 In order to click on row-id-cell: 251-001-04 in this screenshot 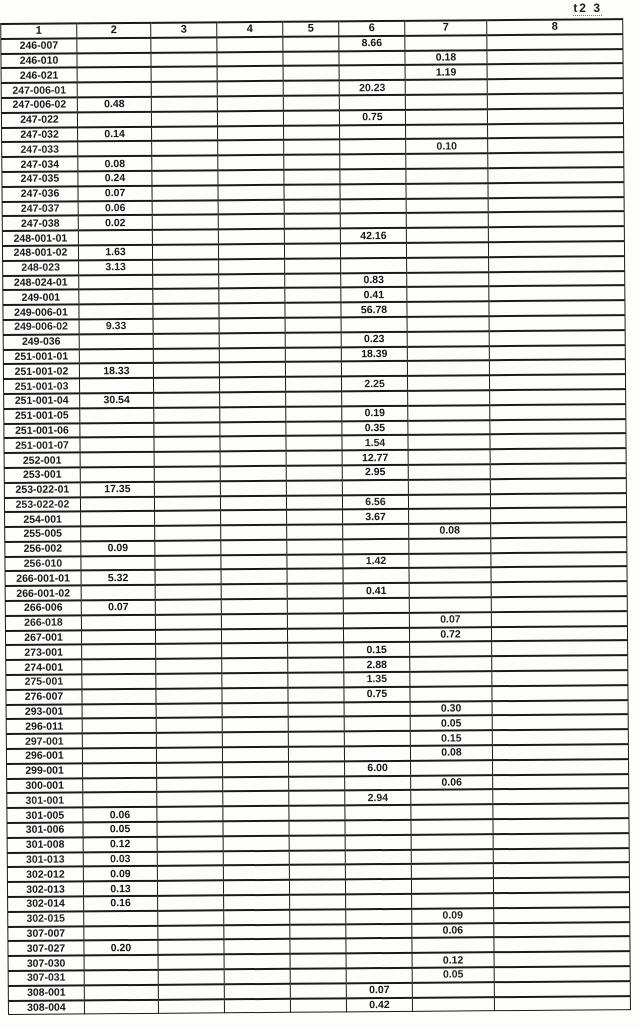, I will do `click(41, 401)`.